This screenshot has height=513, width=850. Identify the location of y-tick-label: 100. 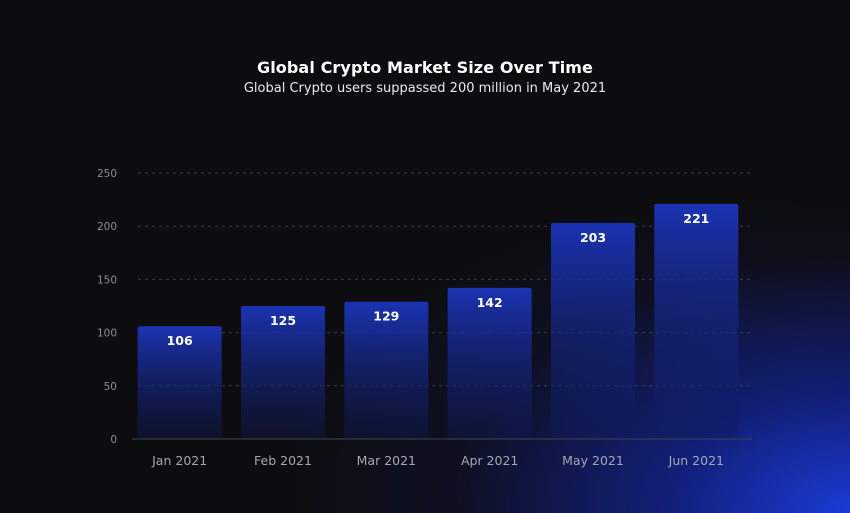
(107, 334).